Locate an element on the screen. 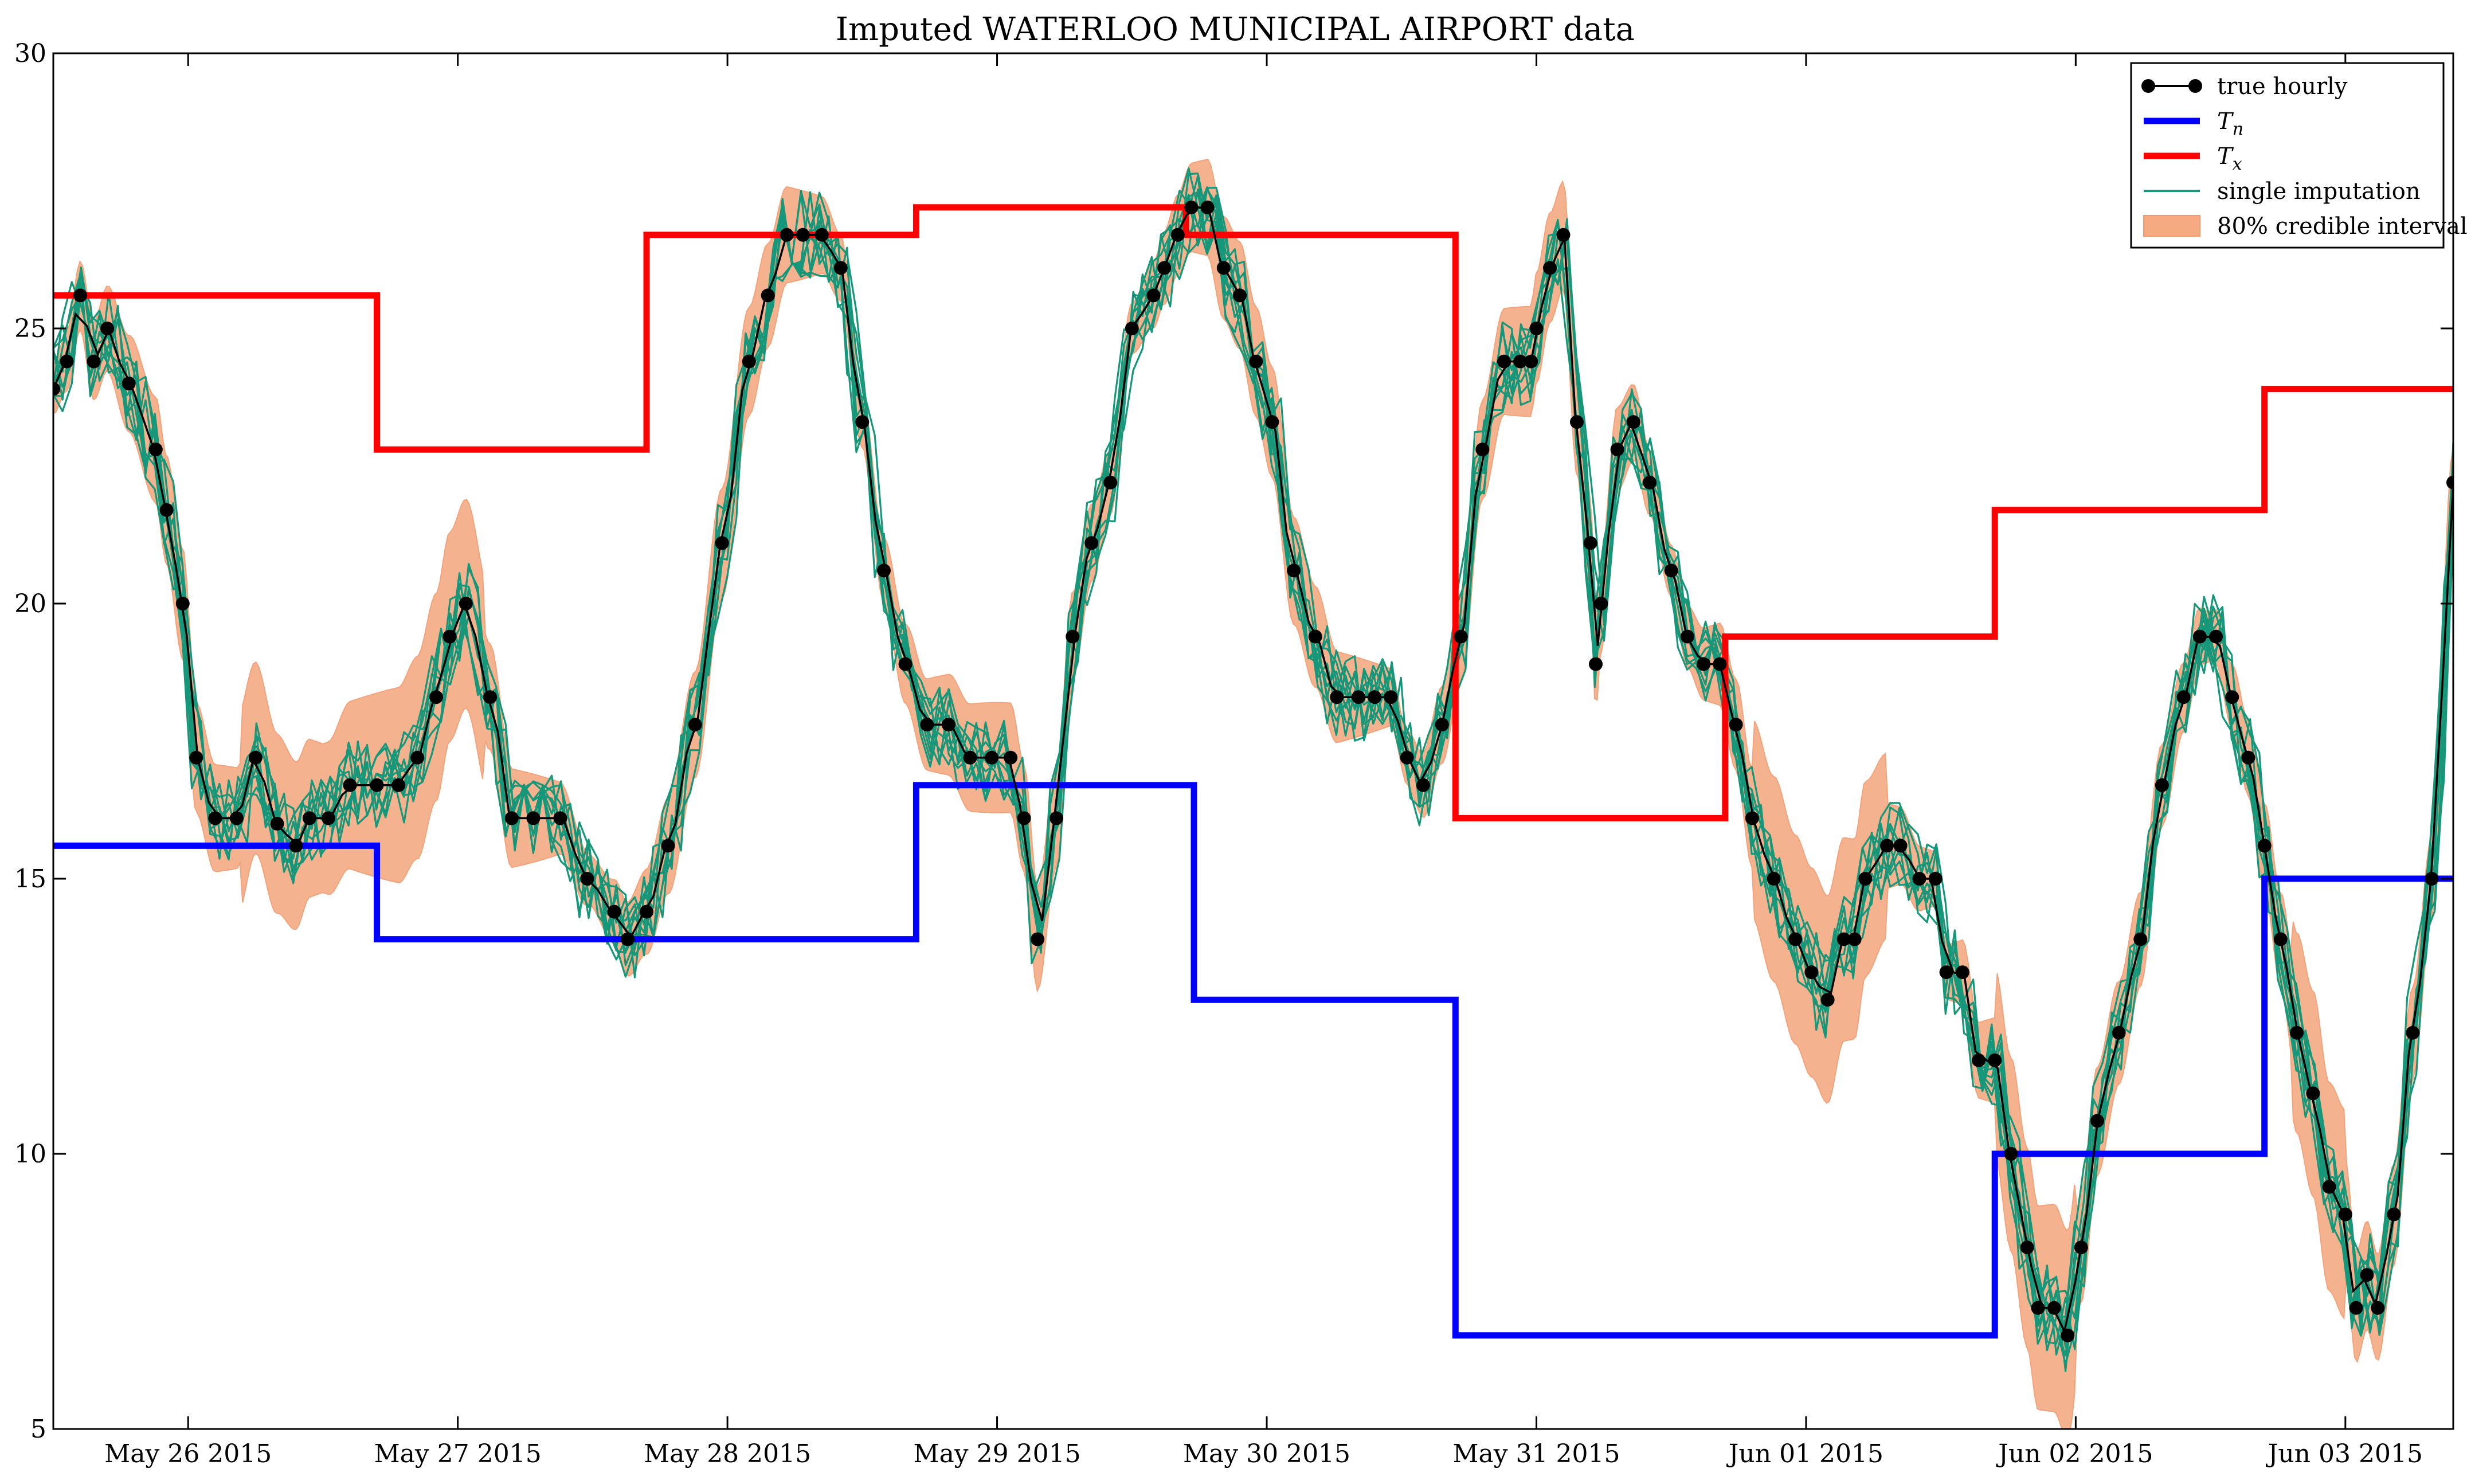  chart-title: Imputed WATERLOO MUNICIPAL AIRPORT data is located at coordinates (1235, 29).